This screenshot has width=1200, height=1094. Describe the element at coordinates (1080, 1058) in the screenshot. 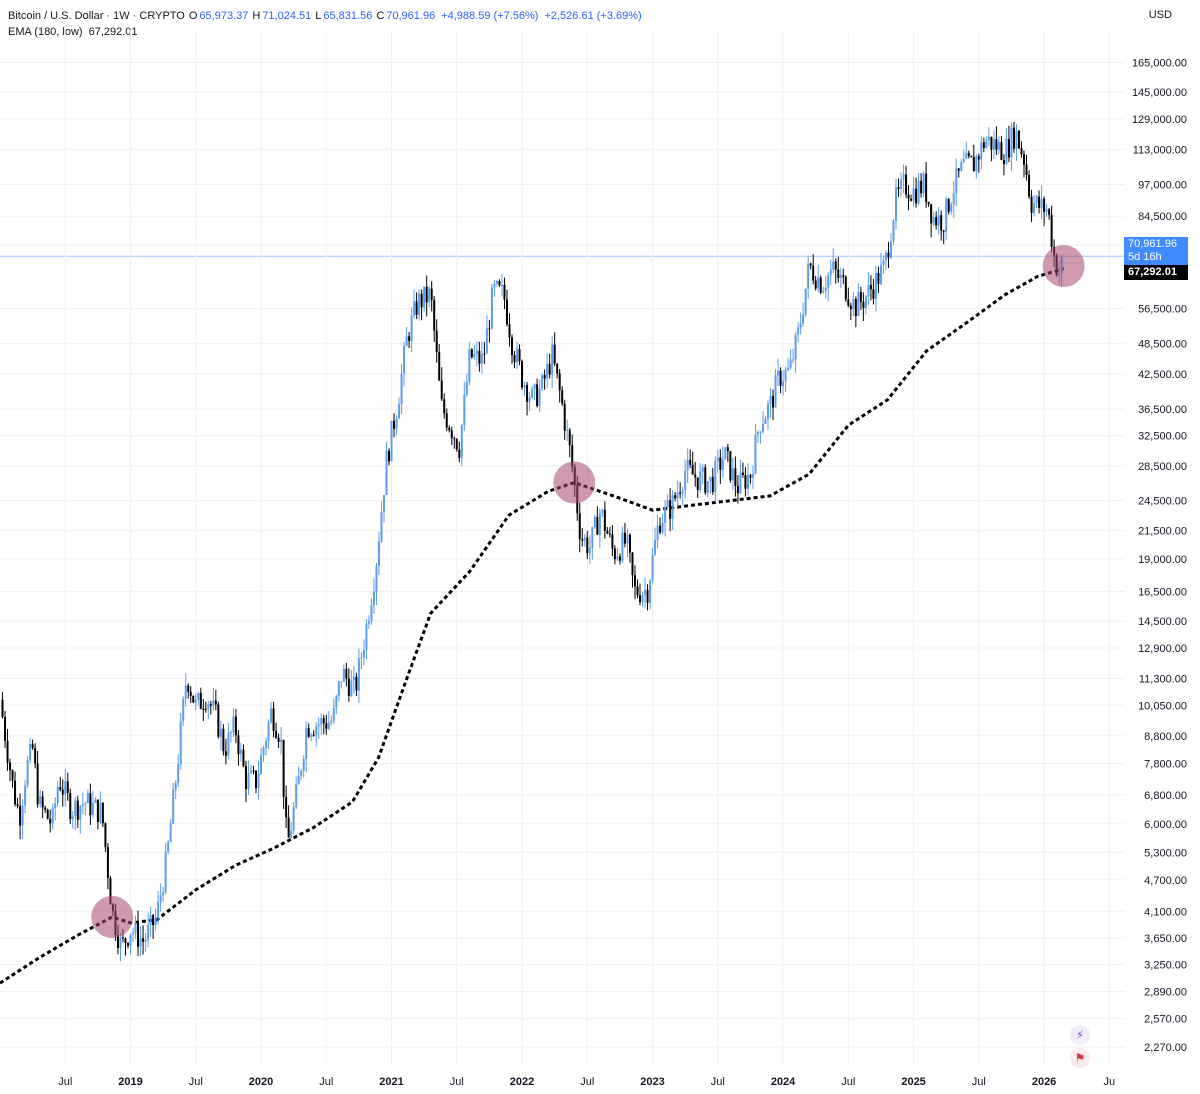

I see `flag-icon: ⚑` at that location.